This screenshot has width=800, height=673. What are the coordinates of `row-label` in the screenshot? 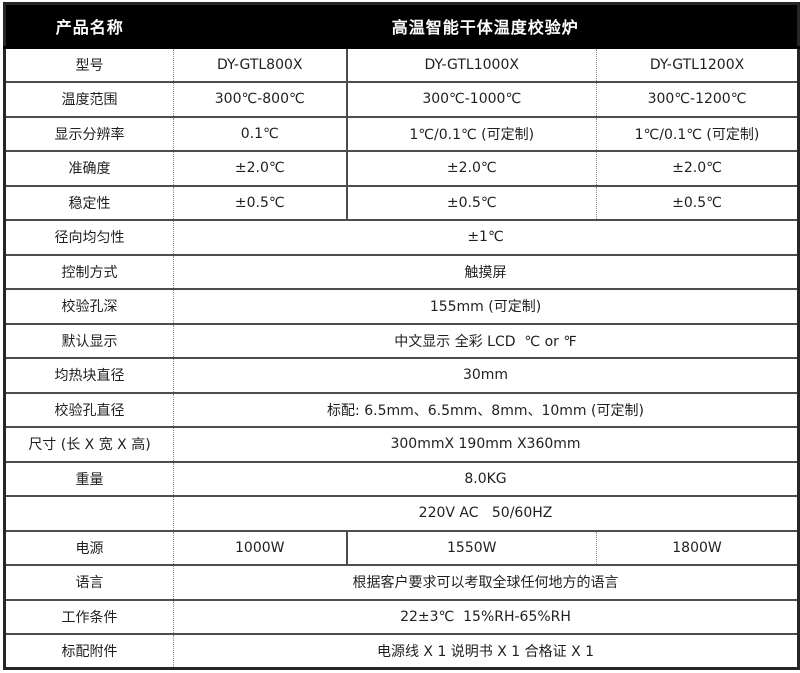 It's located at (89, 513).